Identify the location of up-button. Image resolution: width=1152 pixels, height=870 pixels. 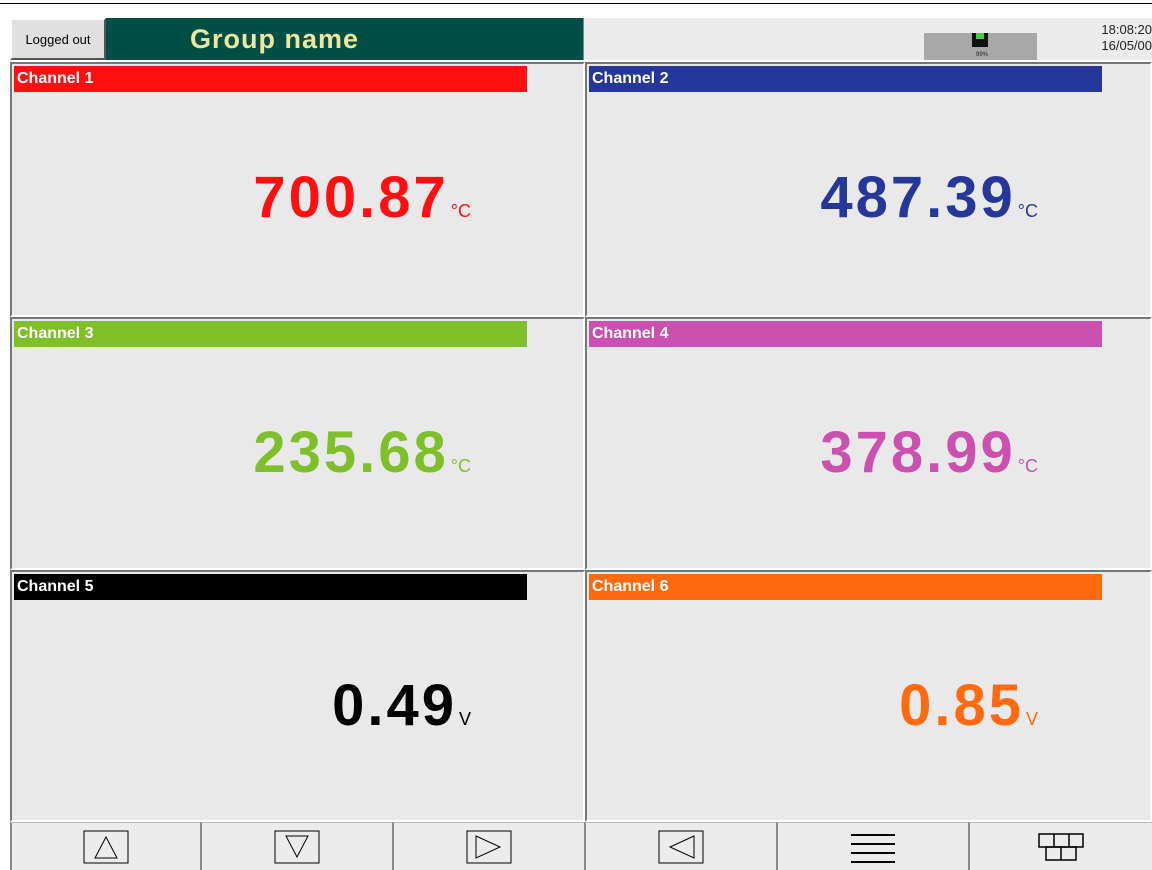
(105, 846).